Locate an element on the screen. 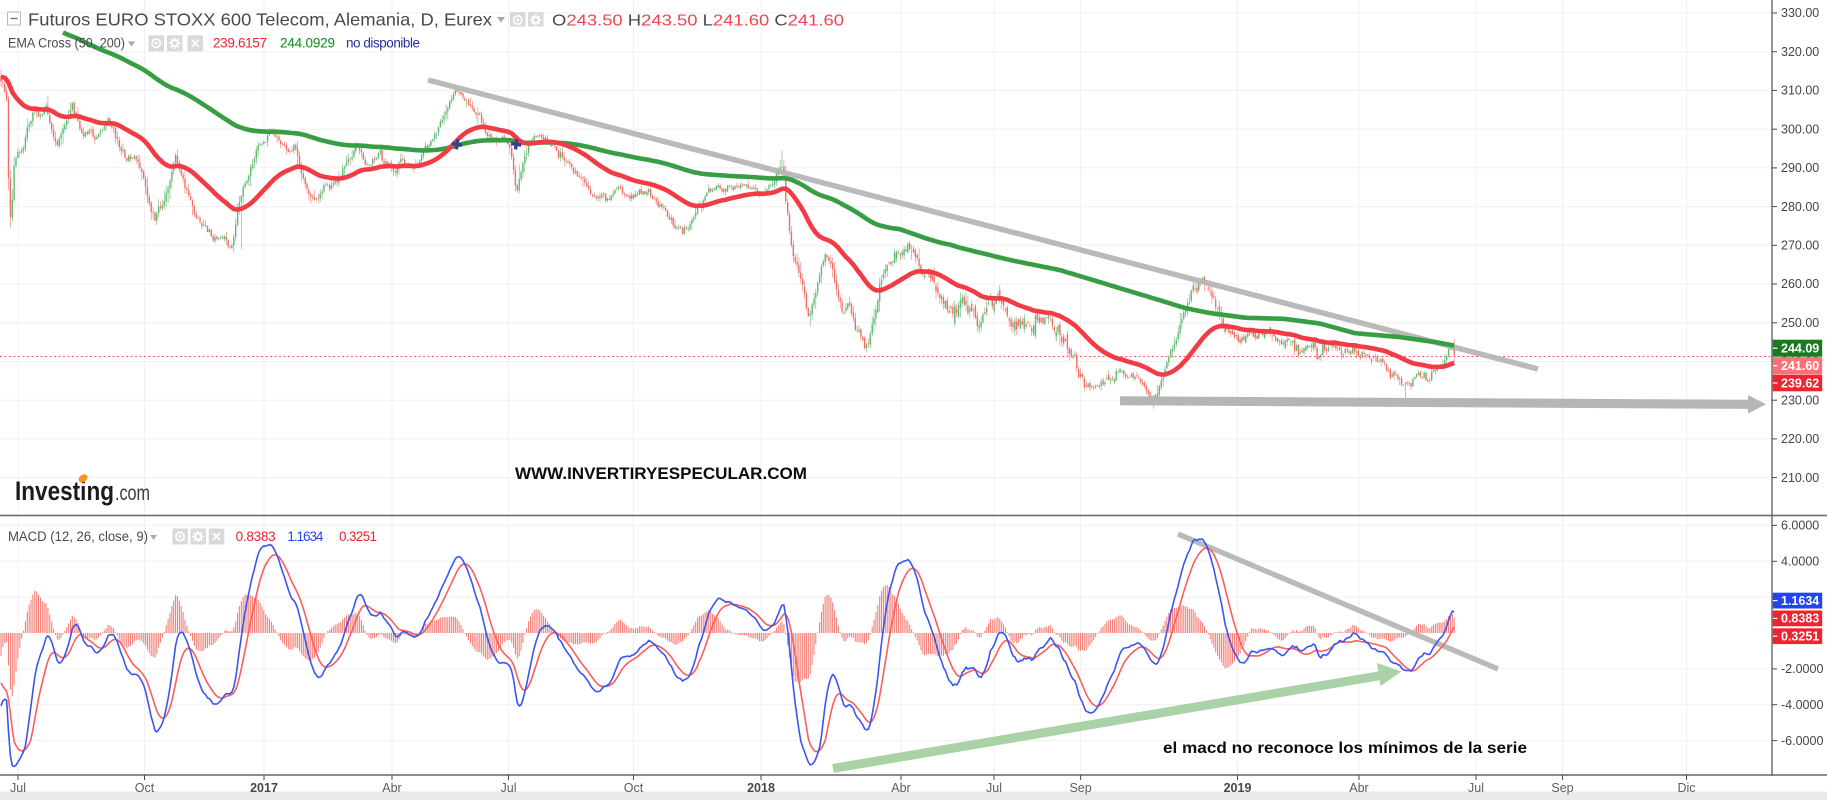 This screenshot has height=805, width=1827. svg-text: .com is located at coordinates (132, 493).